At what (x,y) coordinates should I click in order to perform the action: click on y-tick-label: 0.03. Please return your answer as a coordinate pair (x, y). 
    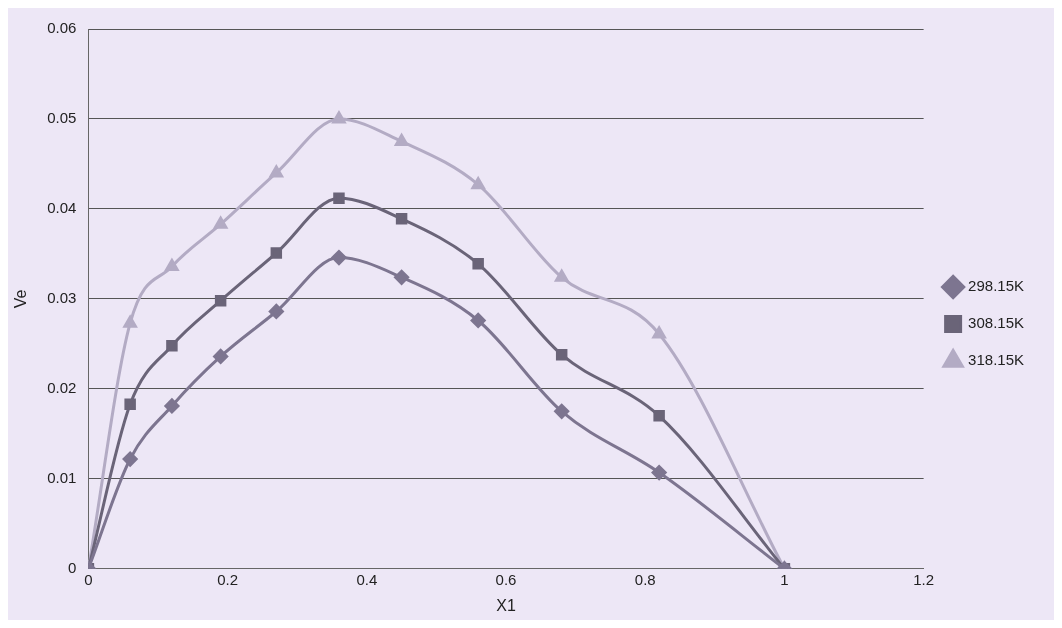
    Looking at the image, I should click on (62, 298).